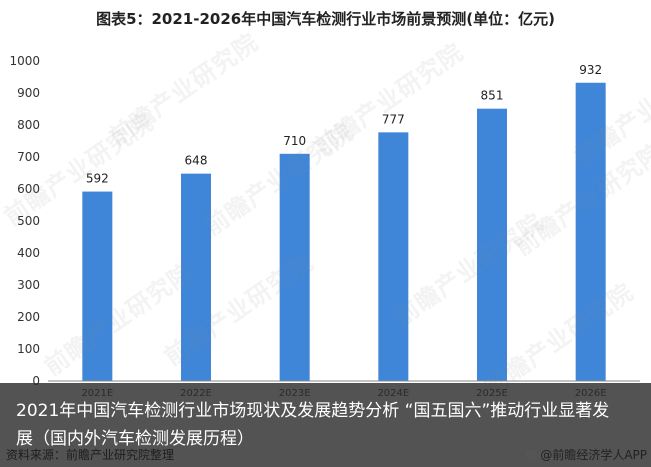 The image size is (651, 467). I want to click on y-tick-label: 500, so click(28, 221).